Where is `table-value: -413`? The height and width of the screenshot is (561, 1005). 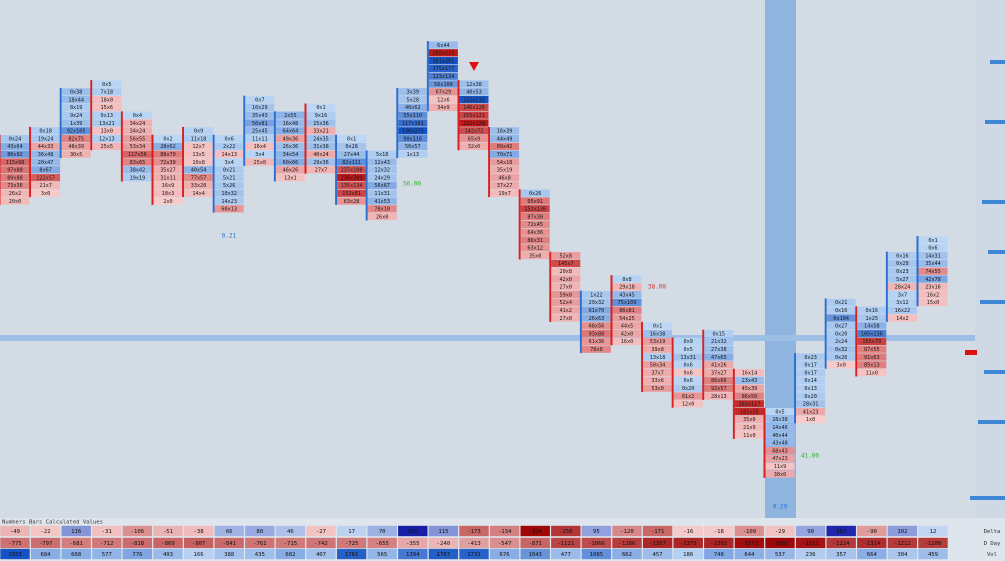
table-value: -413 is located at coordinates (473, 544).